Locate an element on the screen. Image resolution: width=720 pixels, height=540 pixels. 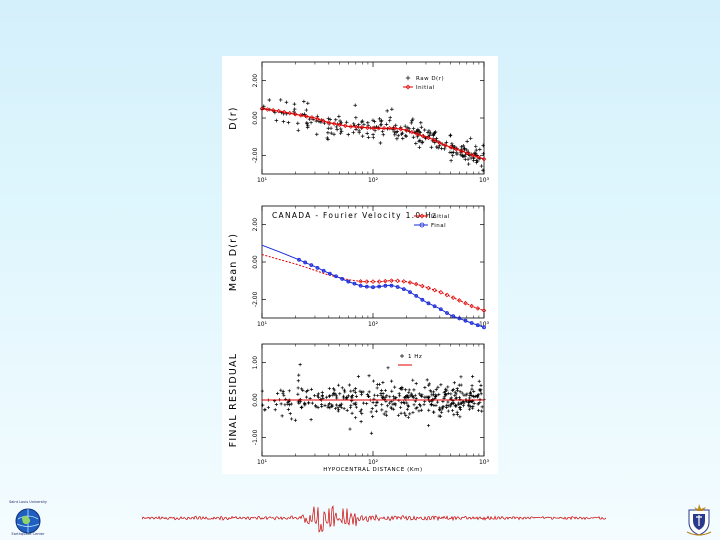
legend-final-label: Final is located at coordinates (438, 226).